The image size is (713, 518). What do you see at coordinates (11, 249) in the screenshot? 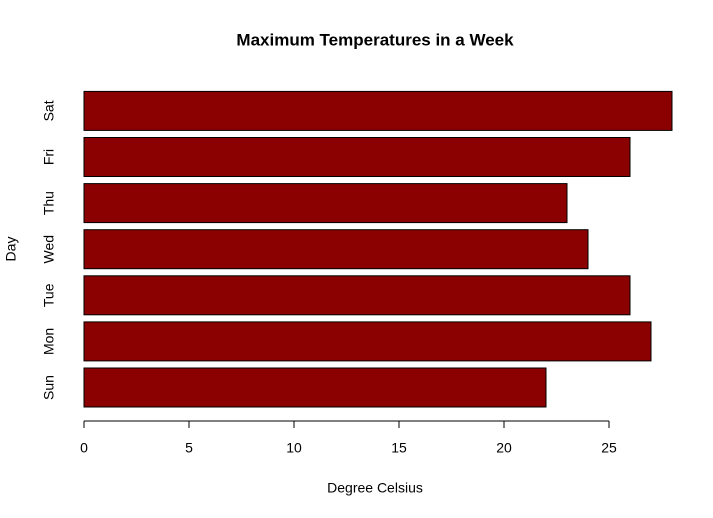
I see `y-axis-label: Day` at bounding box center [11, 249].